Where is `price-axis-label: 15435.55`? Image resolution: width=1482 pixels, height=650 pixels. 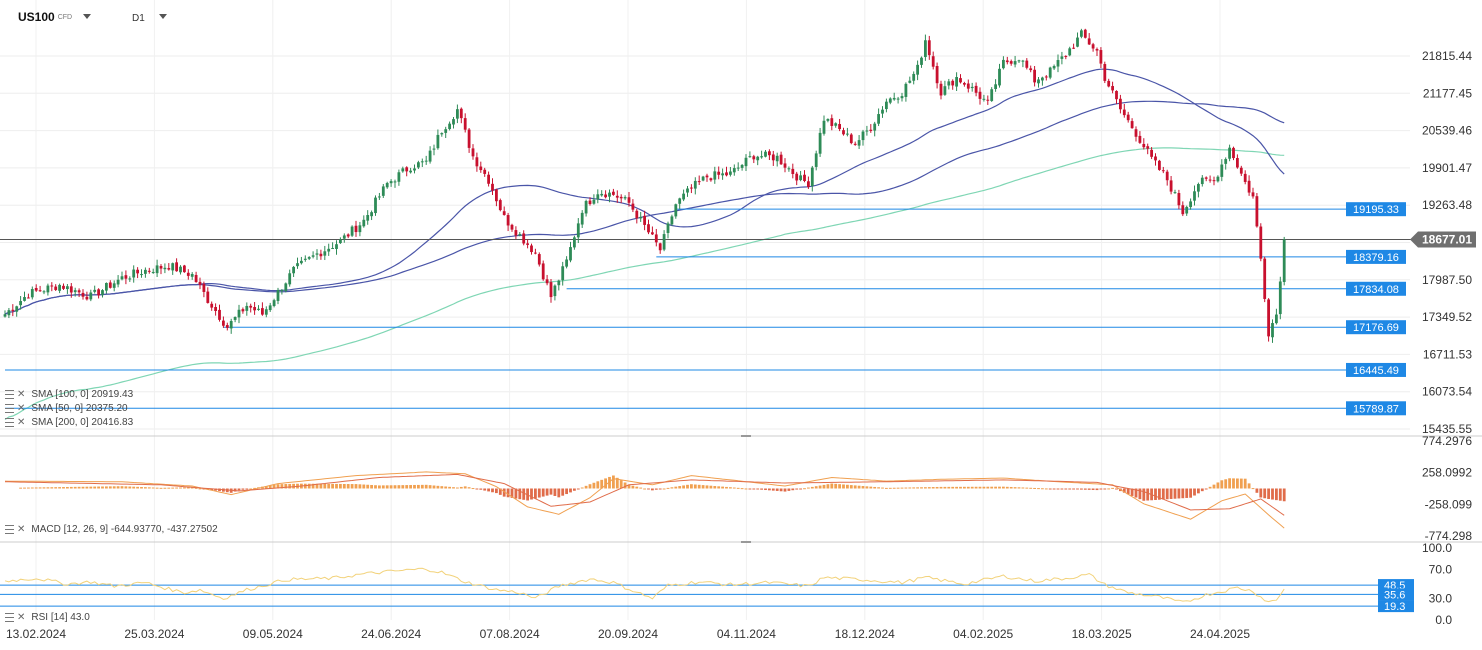
price-axis-label: 15435.55 is located at coordinates (1447, 429).